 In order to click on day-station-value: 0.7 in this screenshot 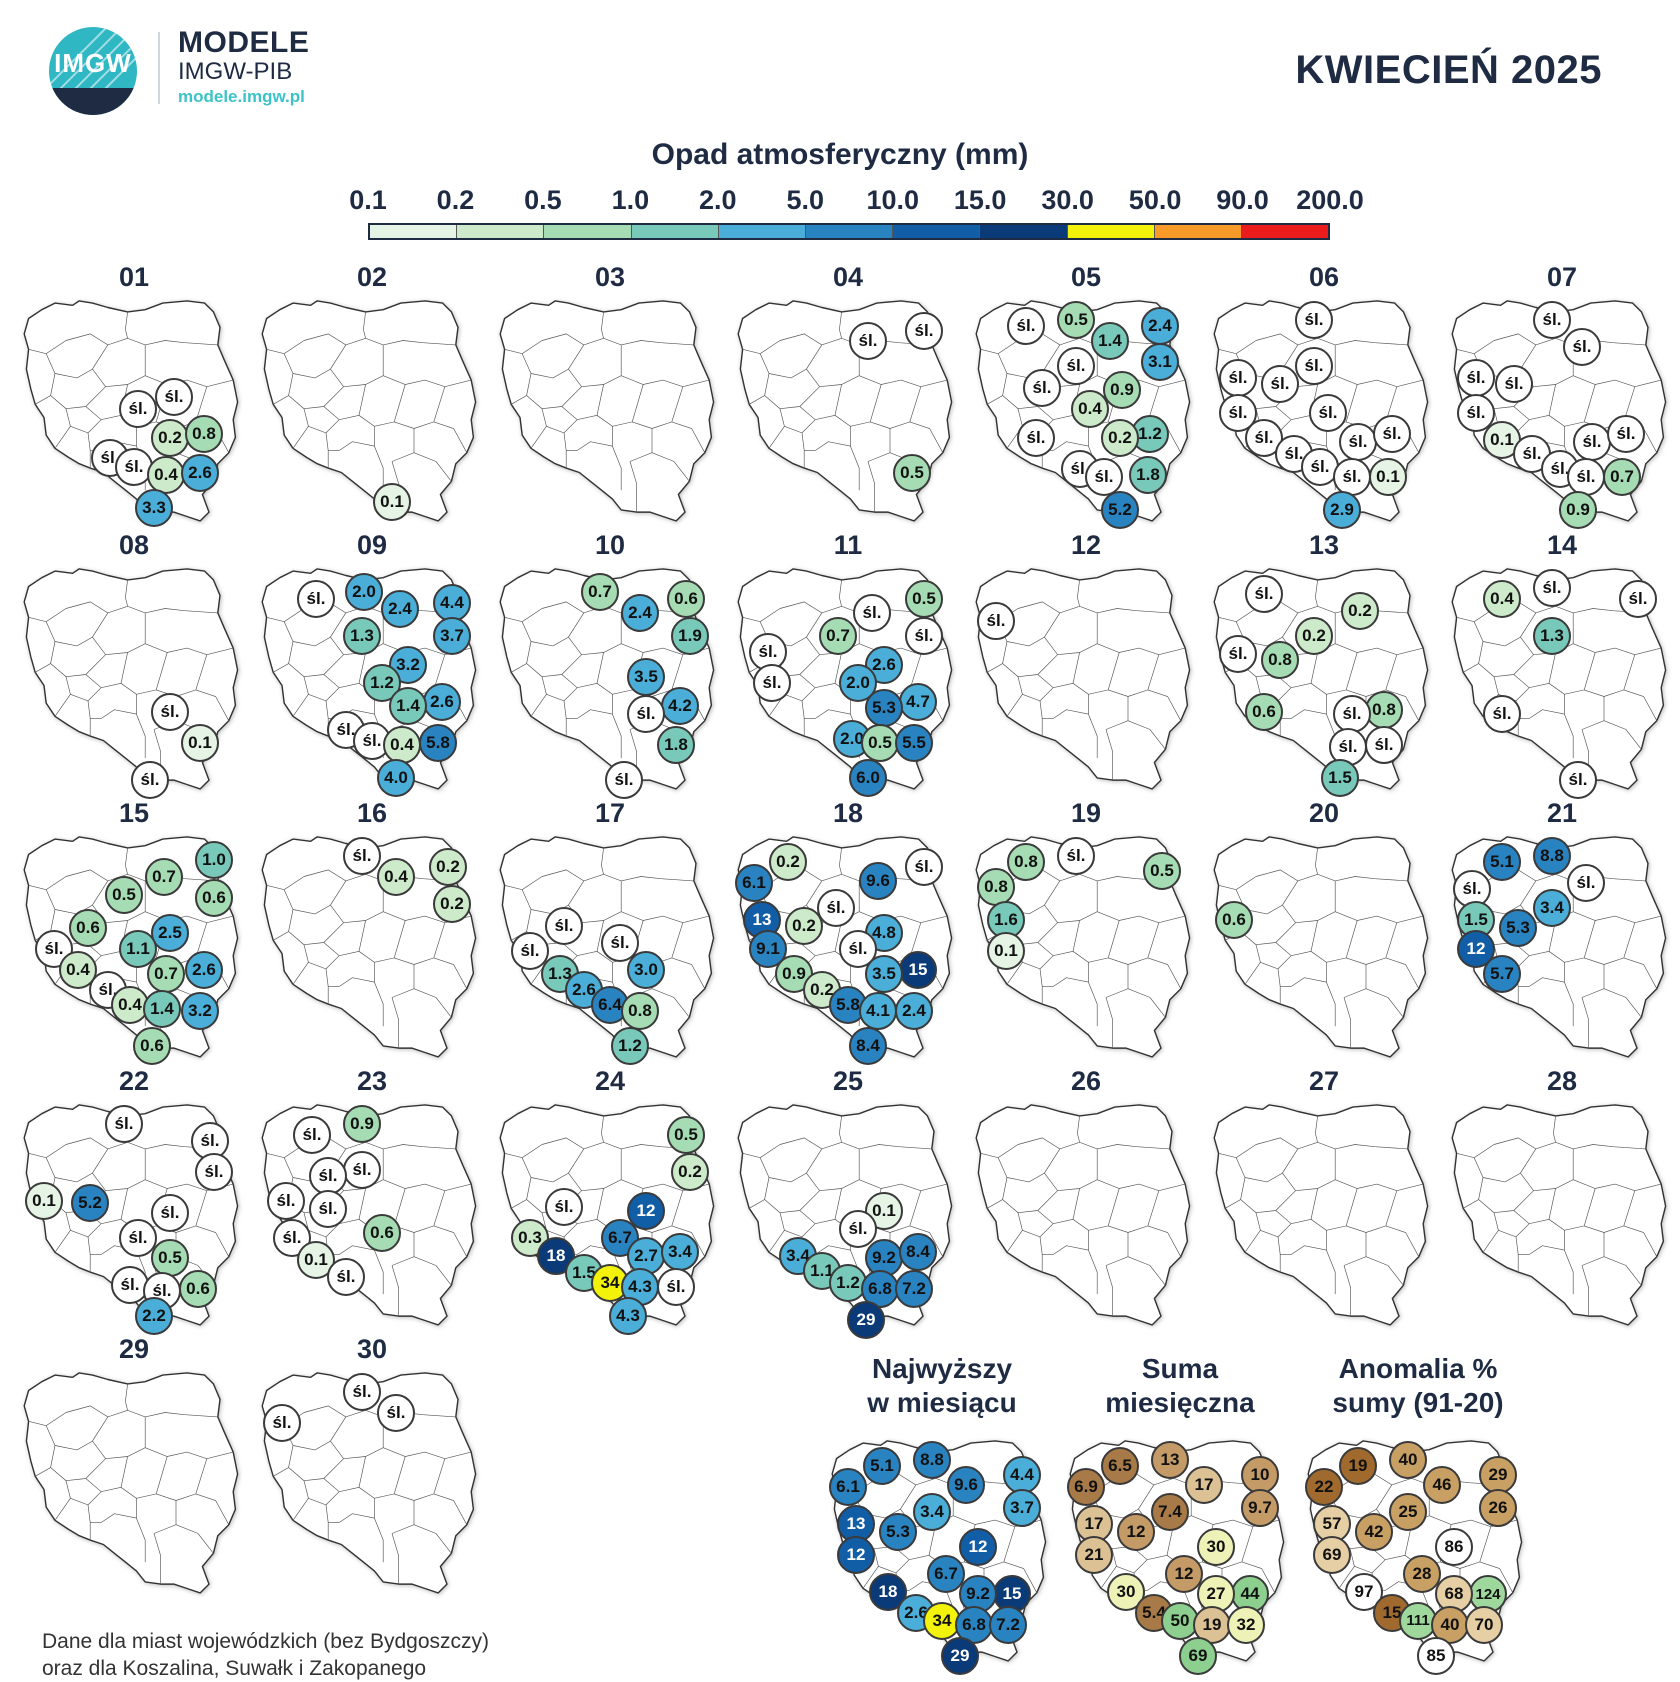, I will do `click(1622, 476)`.